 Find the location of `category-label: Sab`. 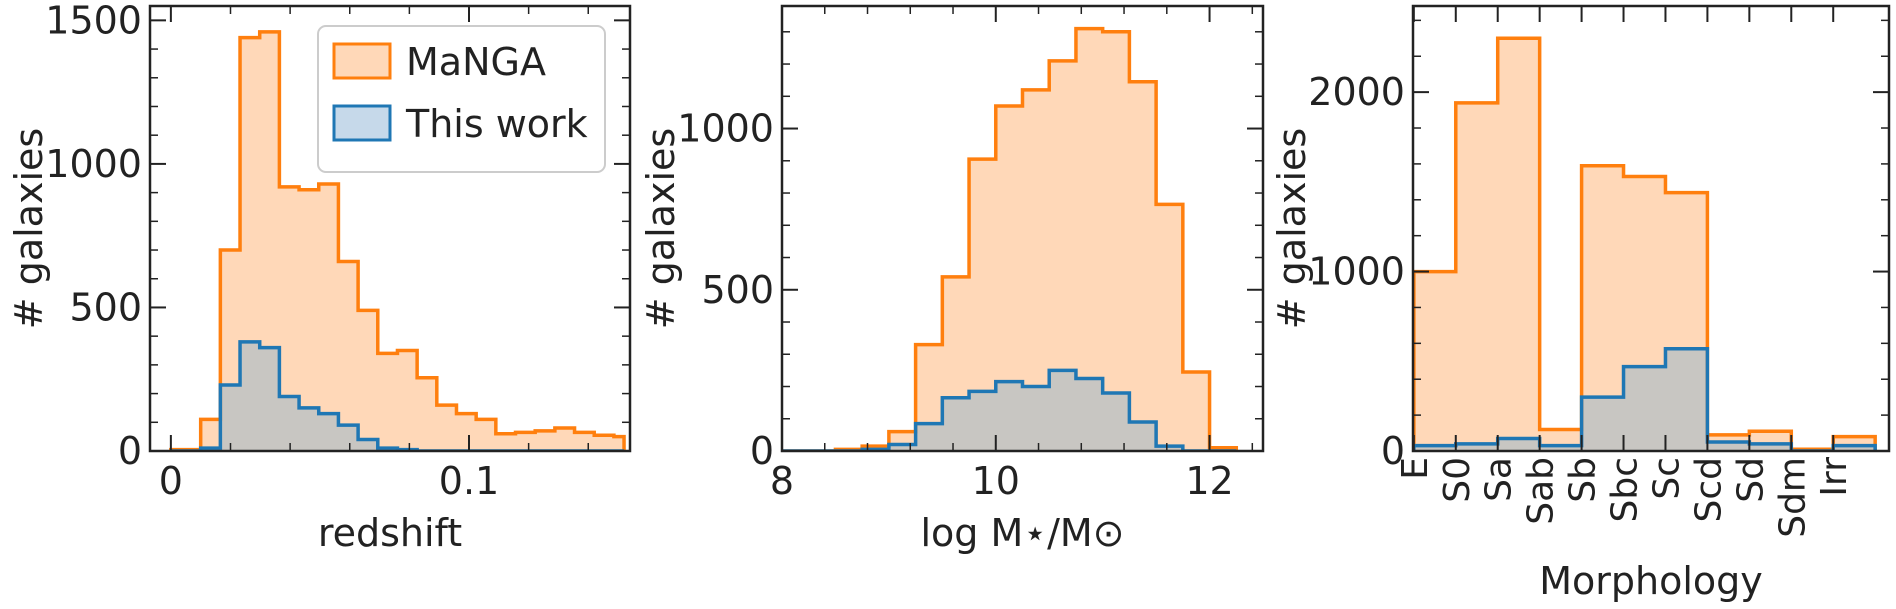

category-label: Sab is located at coordinates (1541, 491).